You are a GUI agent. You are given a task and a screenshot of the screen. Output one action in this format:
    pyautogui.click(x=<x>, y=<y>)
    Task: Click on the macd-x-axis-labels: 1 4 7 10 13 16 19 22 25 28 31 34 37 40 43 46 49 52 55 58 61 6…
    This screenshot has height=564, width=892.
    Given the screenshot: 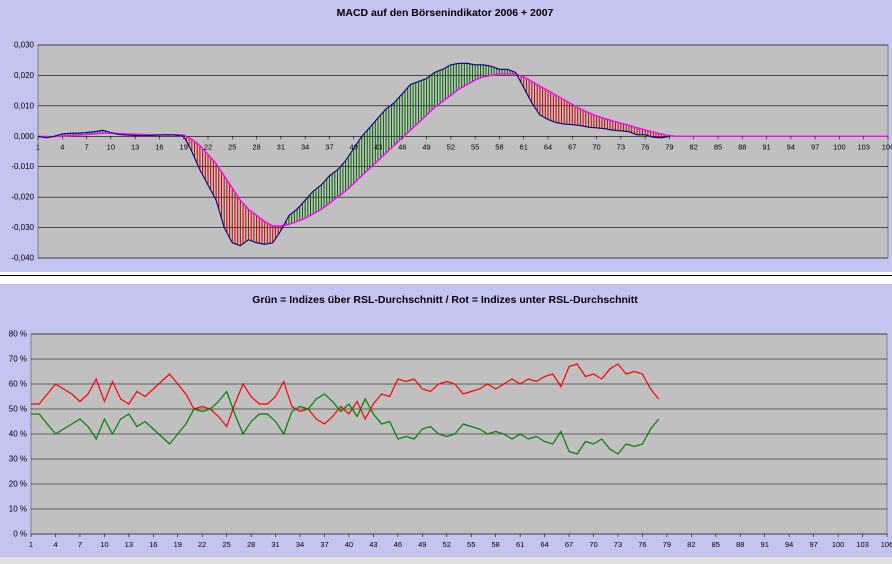 What is the action you would take?
    pyautogui.click(x=464, y=143)
    